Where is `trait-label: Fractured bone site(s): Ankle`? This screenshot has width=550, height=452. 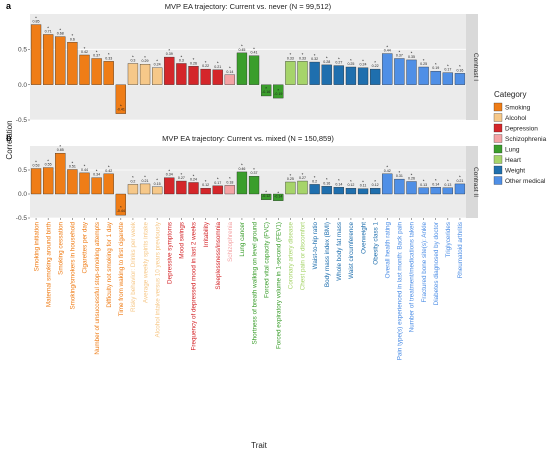
trait-label: Fractured bone site(s): Ankle is located at coordinates (424, 262).